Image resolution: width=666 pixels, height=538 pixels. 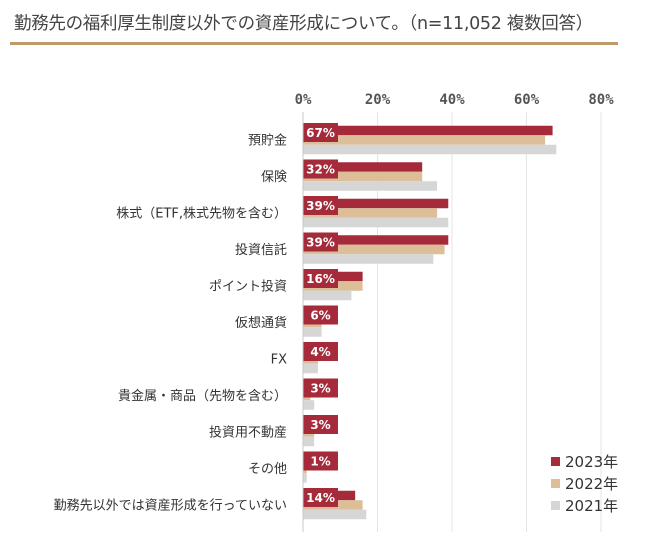 What do you see at coordinates (591, 462) in the screenshot?
I see `legend-label: 2023年` at bounding box center [591, 462].